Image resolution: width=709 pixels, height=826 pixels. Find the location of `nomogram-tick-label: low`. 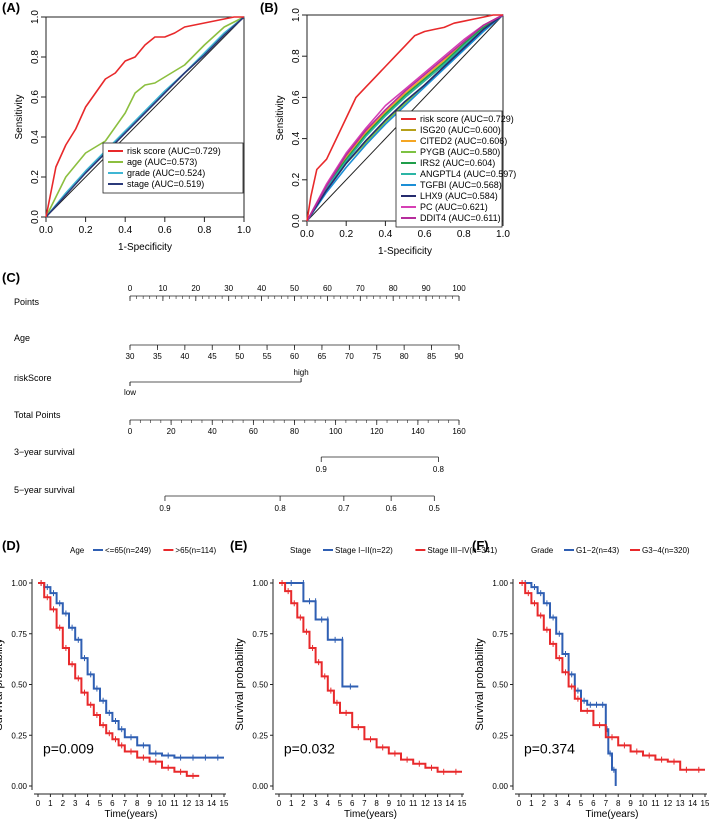

nomogram-tick-label: low is located at coordinates (130, 392).